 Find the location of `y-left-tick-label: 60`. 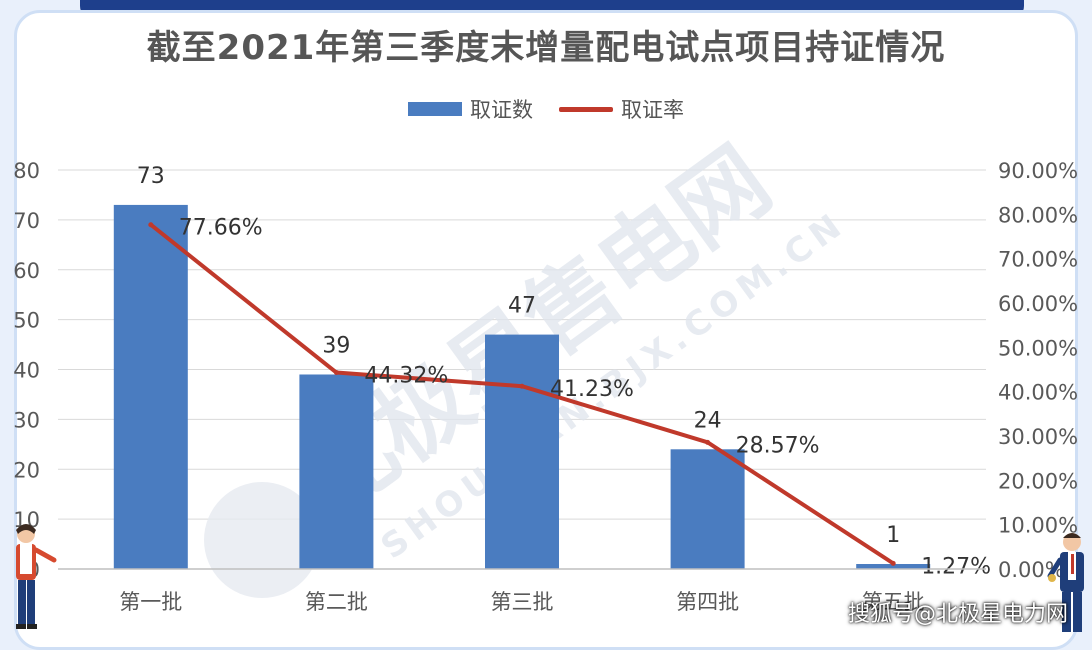

y-left-tick-label: 60 is located at coordinates (26, 271).